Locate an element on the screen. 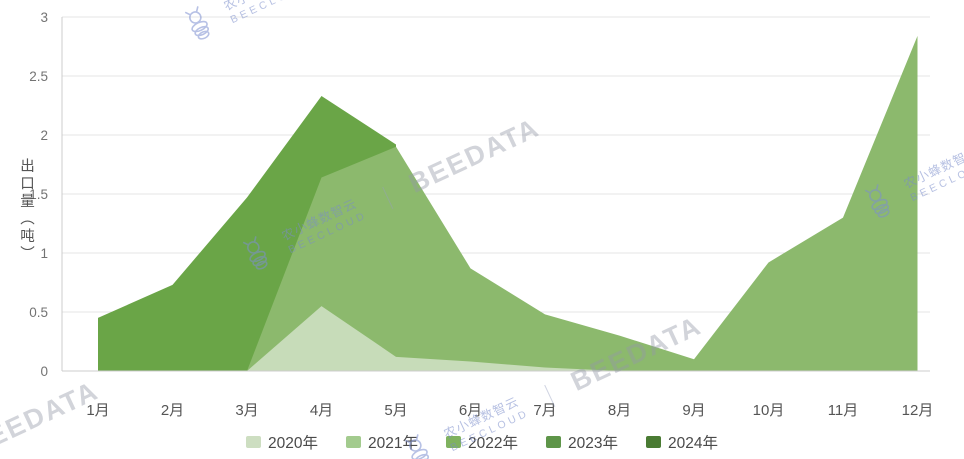  chart-legend: 2020年 2021年 2022年 2023年 2024年 is located at coordinates (482, 442).